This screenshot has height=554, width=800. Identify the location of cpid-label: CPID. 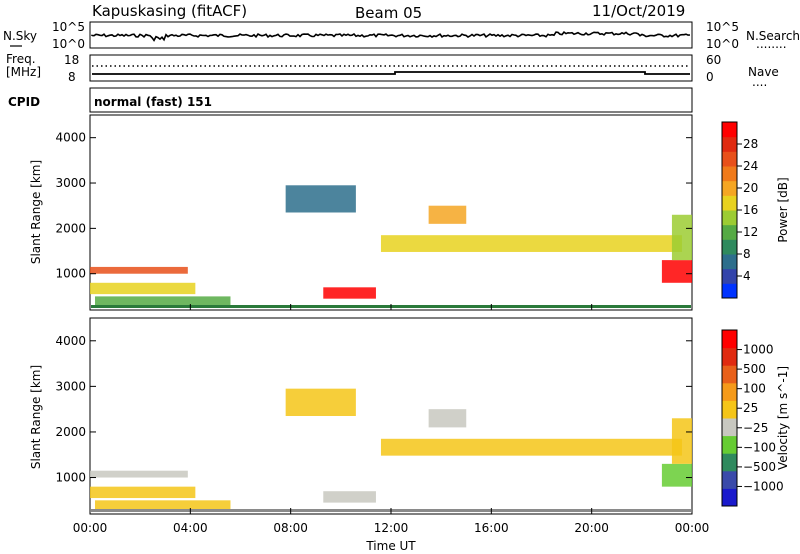
(24, 102).